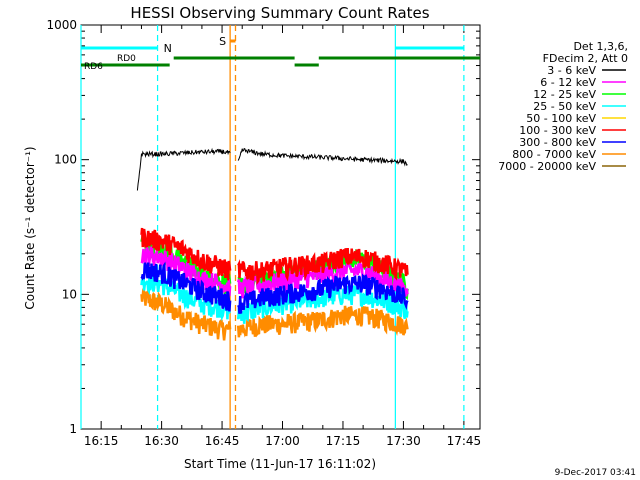 This screenshot has width=640, height=480. I want to click on chart-title: HESSI Observing Summary Count Rates, so click(279, 13).